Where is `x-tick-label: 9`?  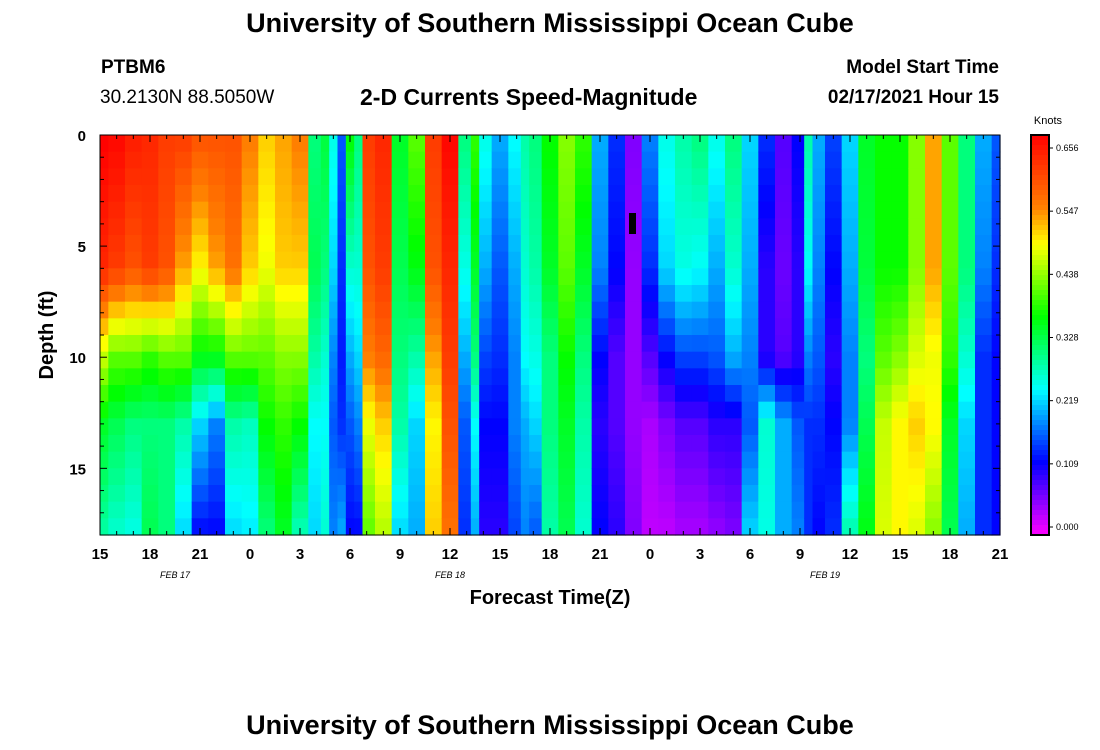 x-tick-label: 9 is located at coordinates (800, 554).